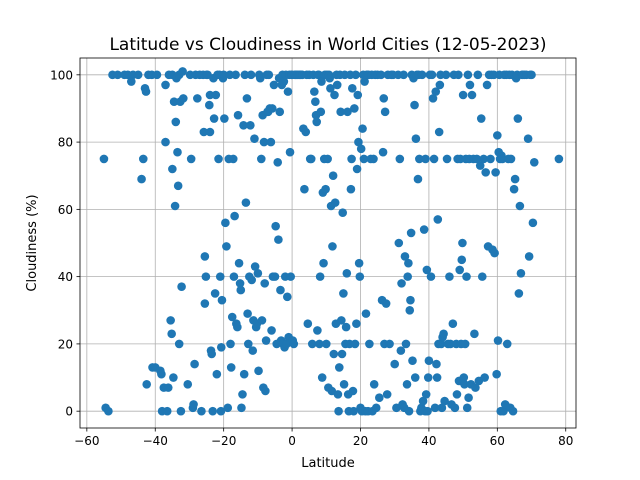 This screenshot has height=480, width=640. What do you see at coordinates (69, 412) in the screenshot?
I see `y-tick-label: 0` at bounding box center [69, 412].